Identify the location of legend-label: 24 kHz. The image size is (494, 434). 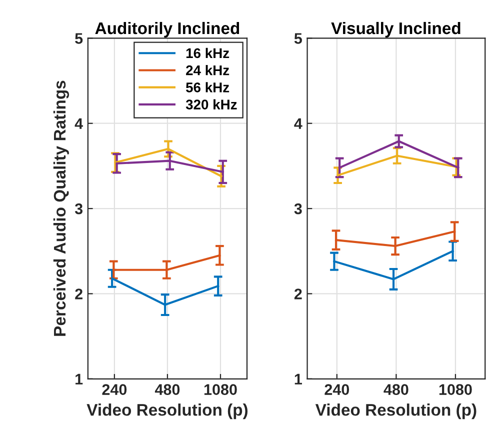
(208, 70).